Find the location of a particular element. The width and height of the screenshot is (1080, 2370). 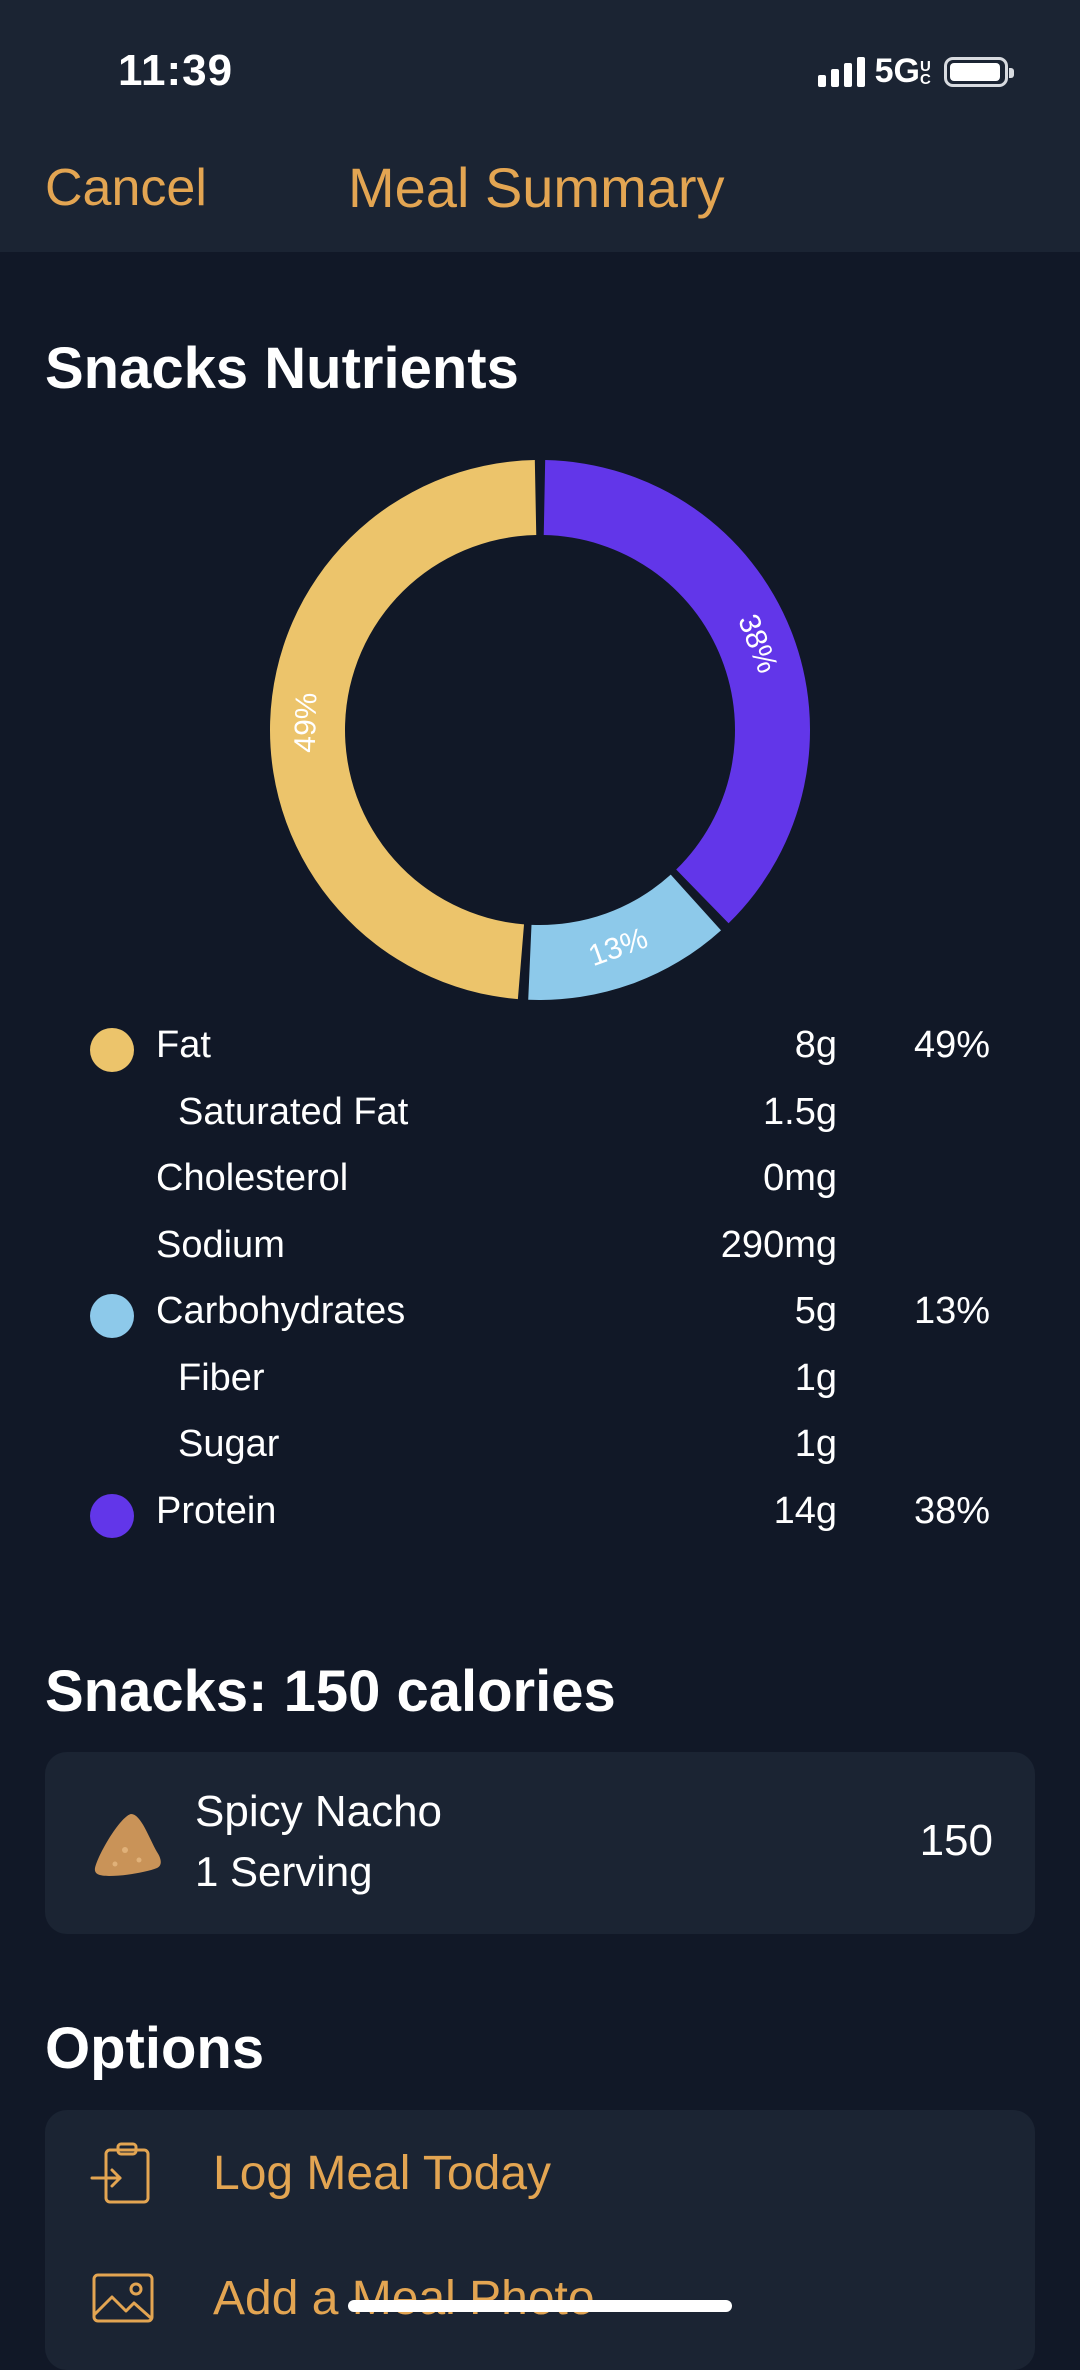

nutrient-amount: 290mg is located at coordinates (778, 1244).